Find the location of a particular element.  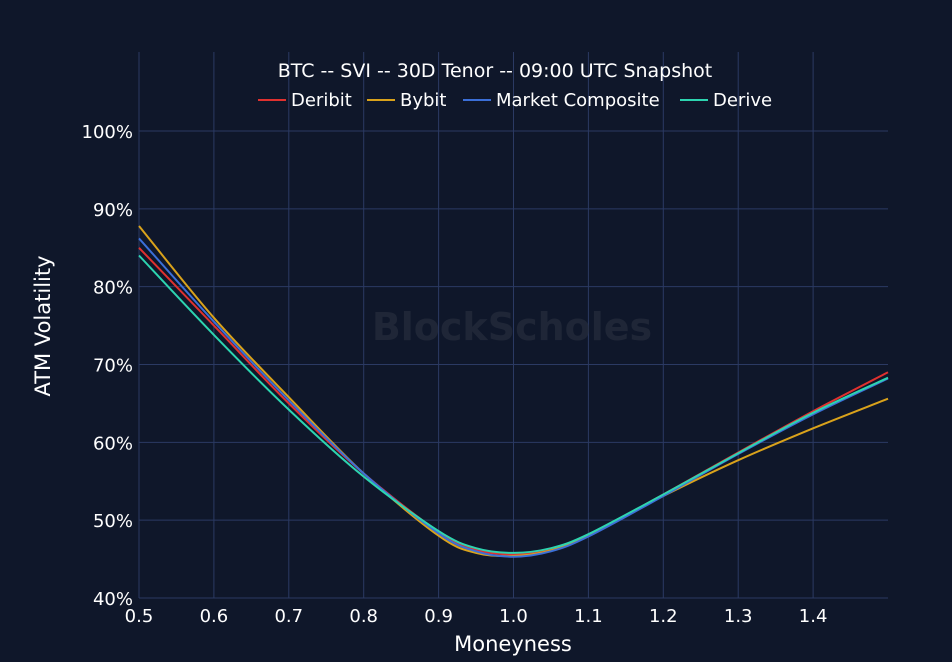

y-axis-label: ATM Volatility is located at coordinates (43, 325).